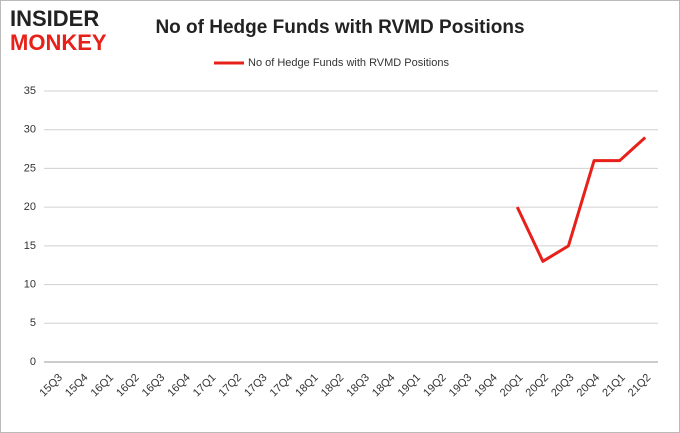  What do you see at coordinates (581, 199) in the screenshot?
I see `series-line` at bounding box center [581, 199].